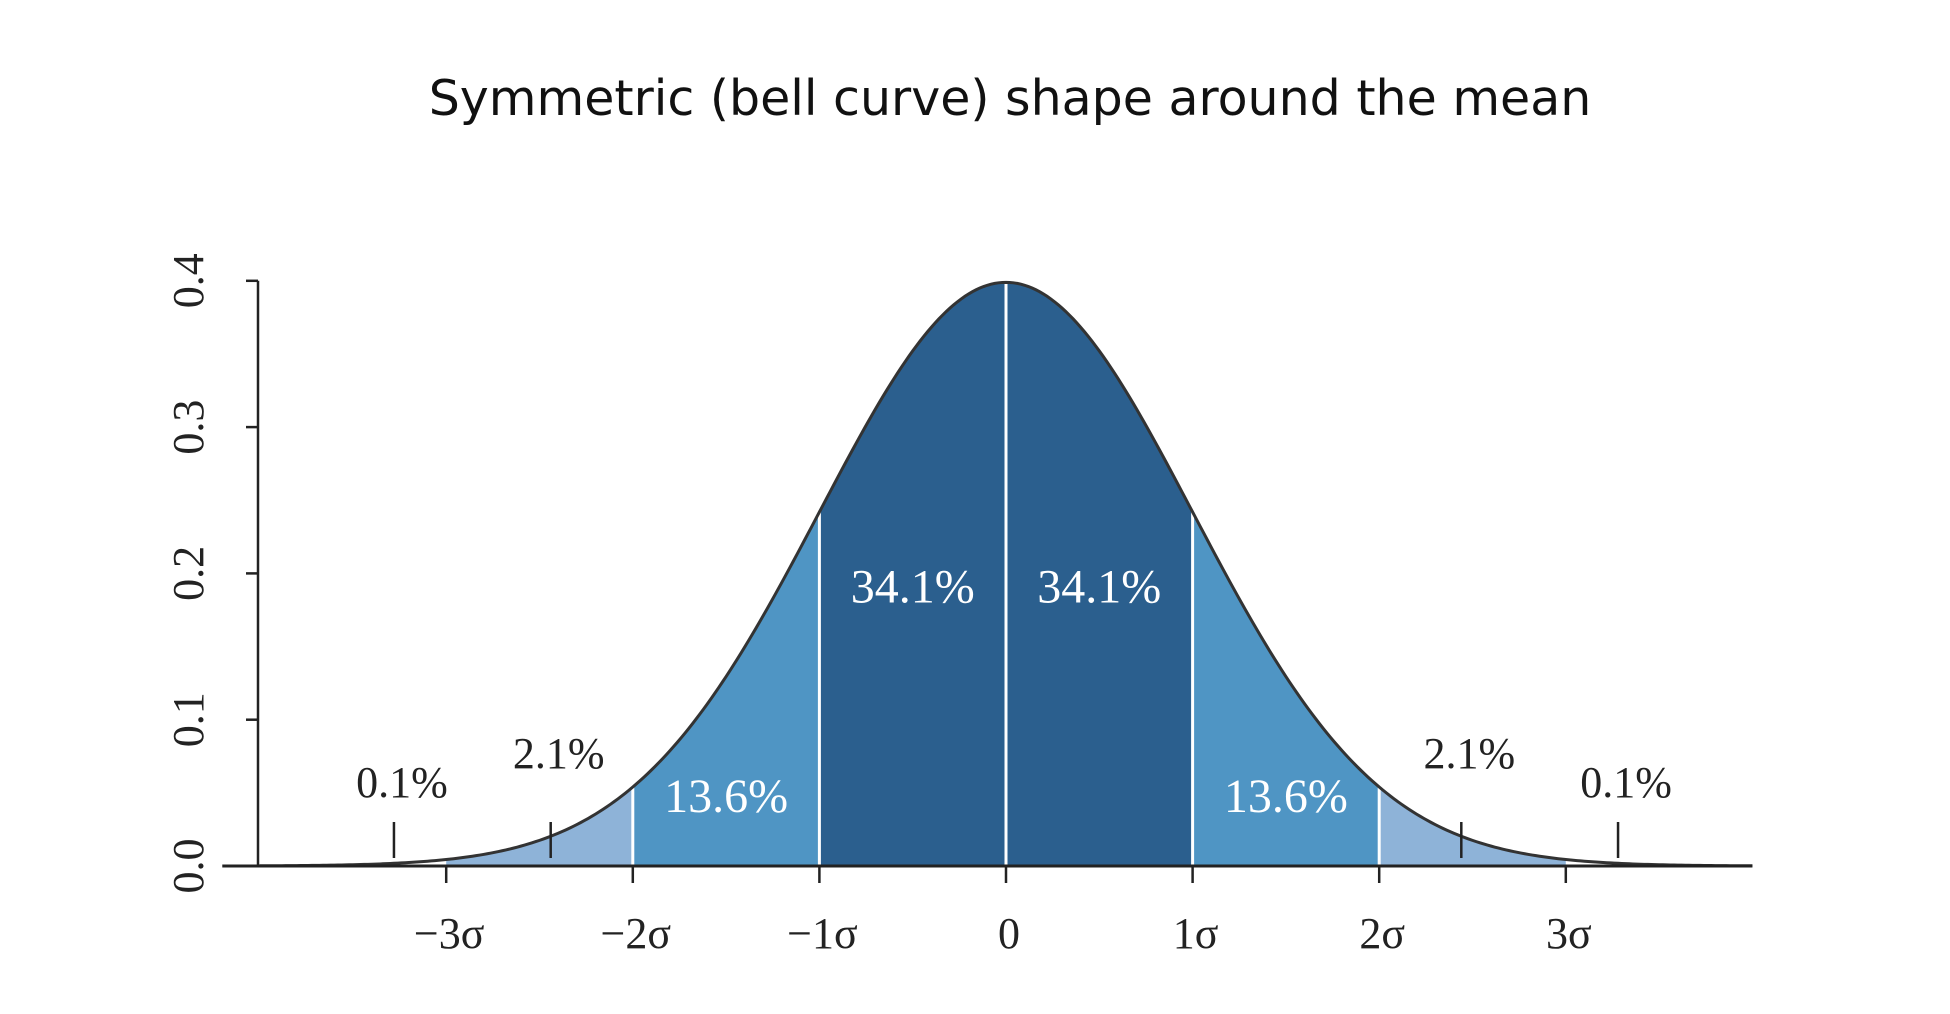 The height and width of the screenshot is (1014, 1950). What do you see at coordinates (1626, 782) in the screenshot?
I see `annotation-label-4: 0.1%` at bounding box center [1626, 782].